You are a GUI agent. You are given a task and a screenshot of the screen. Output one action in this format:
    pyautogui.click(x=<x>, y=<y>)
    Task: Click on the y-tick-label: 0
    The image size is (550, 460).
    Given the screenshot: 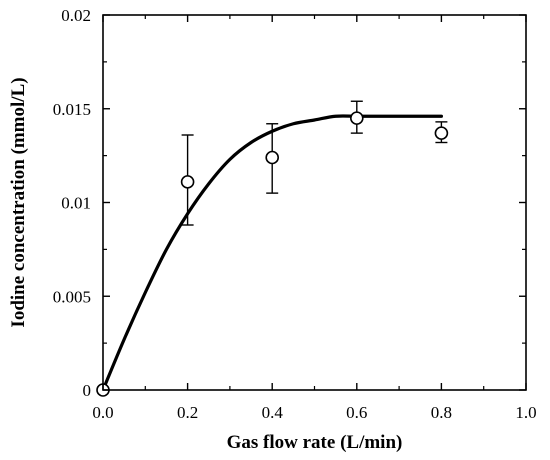 What is the action you would take?
    pyautogui.click(x=87, y=390)
    